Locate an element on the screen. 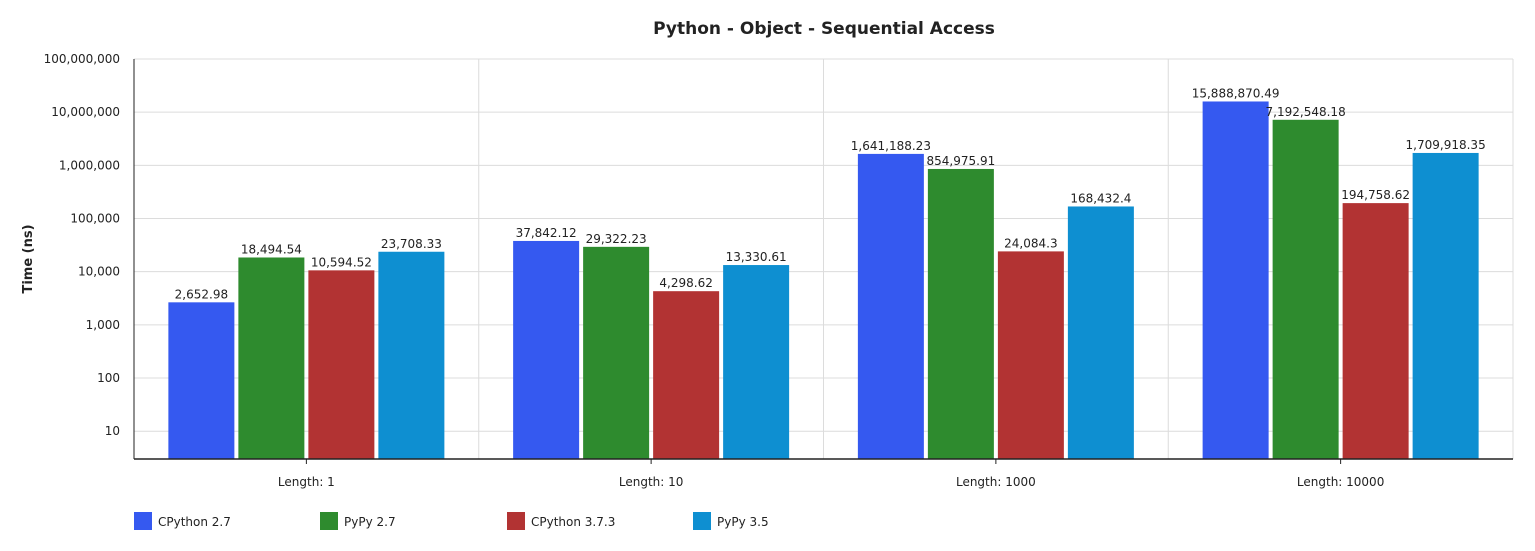 The height and width of the screenshot is (551, 1535). data-label: 15,888,870.49 is located at coordinates (1236, 93).